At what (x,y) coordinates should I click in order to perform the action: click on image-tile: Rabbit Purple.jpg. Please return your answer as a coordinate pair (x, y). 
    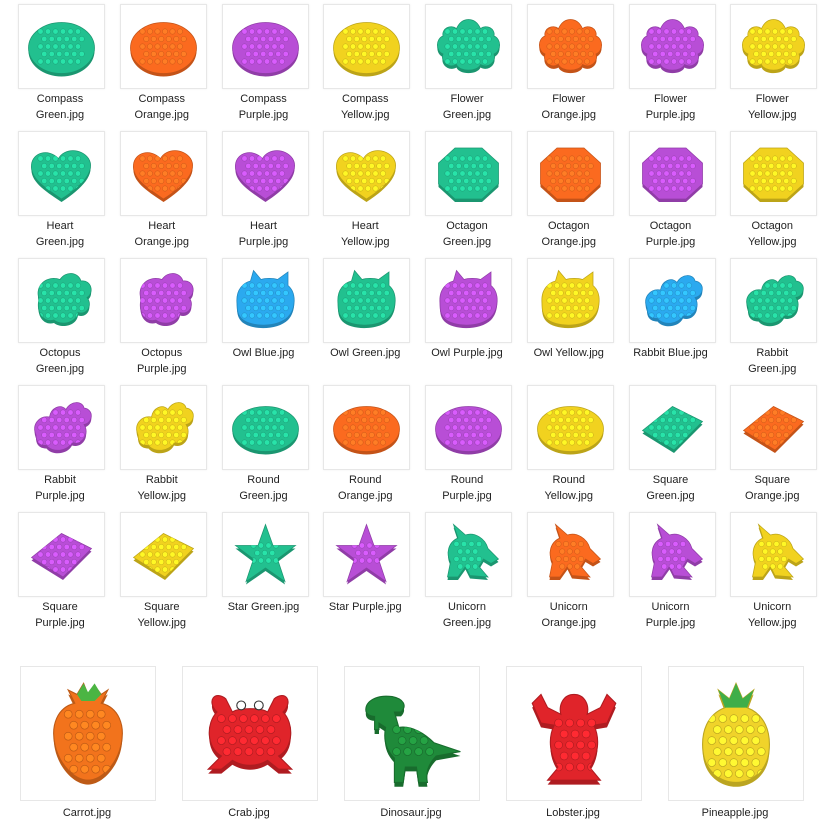
    Looking at the image, I should click on (65, 444).